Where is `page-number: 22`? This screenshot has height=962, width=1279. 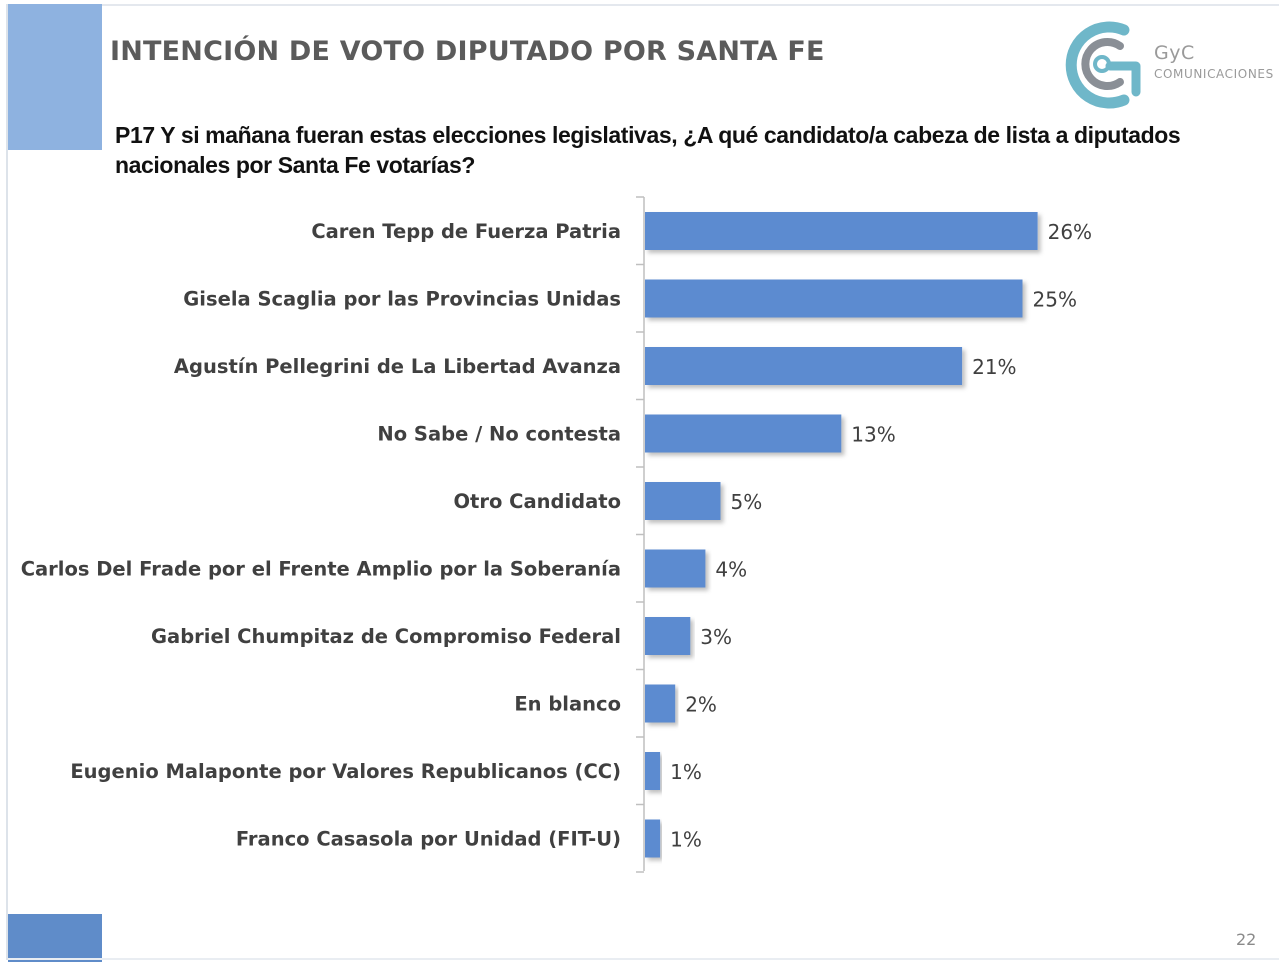
page-number: 22 is located at coordinates (1246, 939).